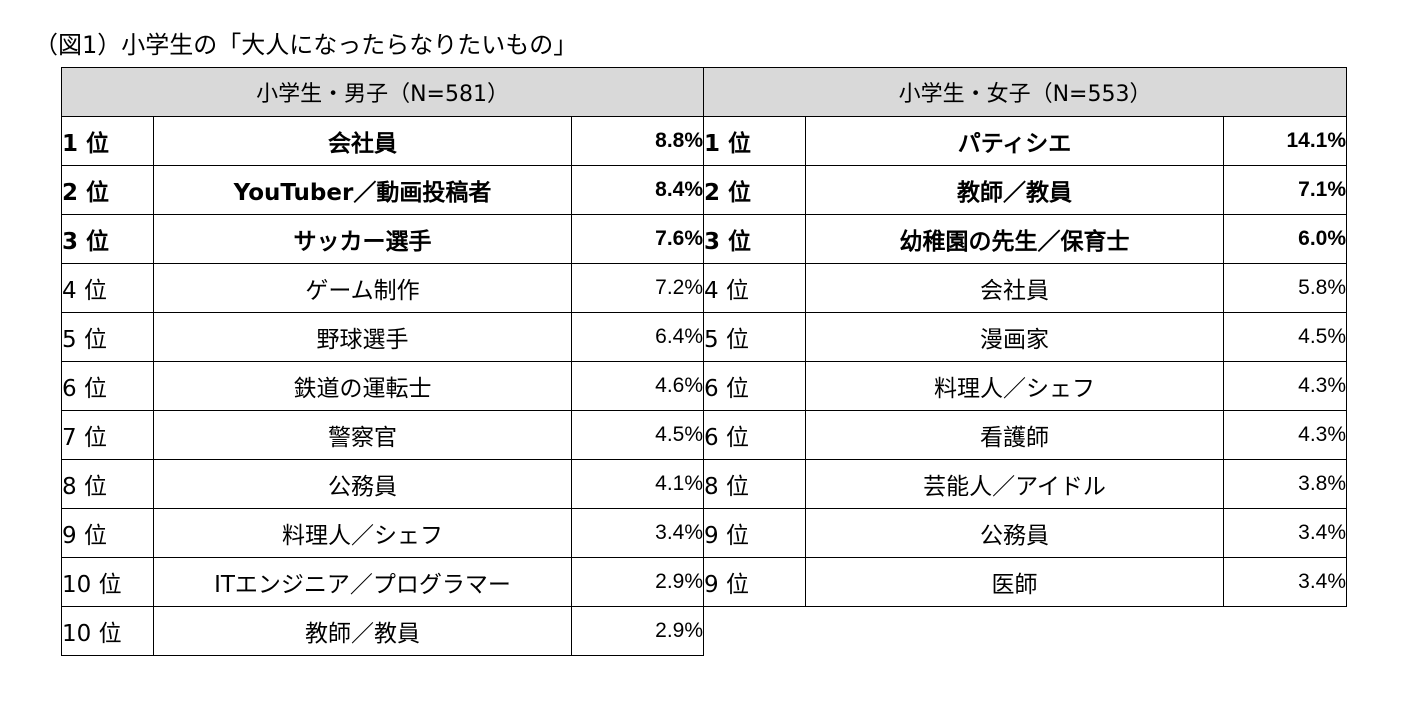 The height and width of the screenshot is (722, 1404). Describe the element at coordinates (362, 288) in the screenshot. I see `job-cell: ゲーム制作` at that location.